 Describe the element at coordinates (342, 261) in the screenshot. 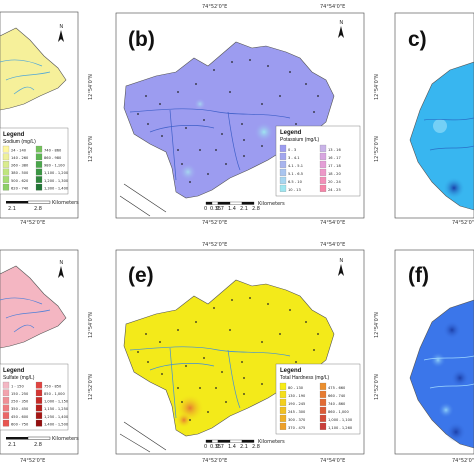

I see `svg-text: N` at that location.